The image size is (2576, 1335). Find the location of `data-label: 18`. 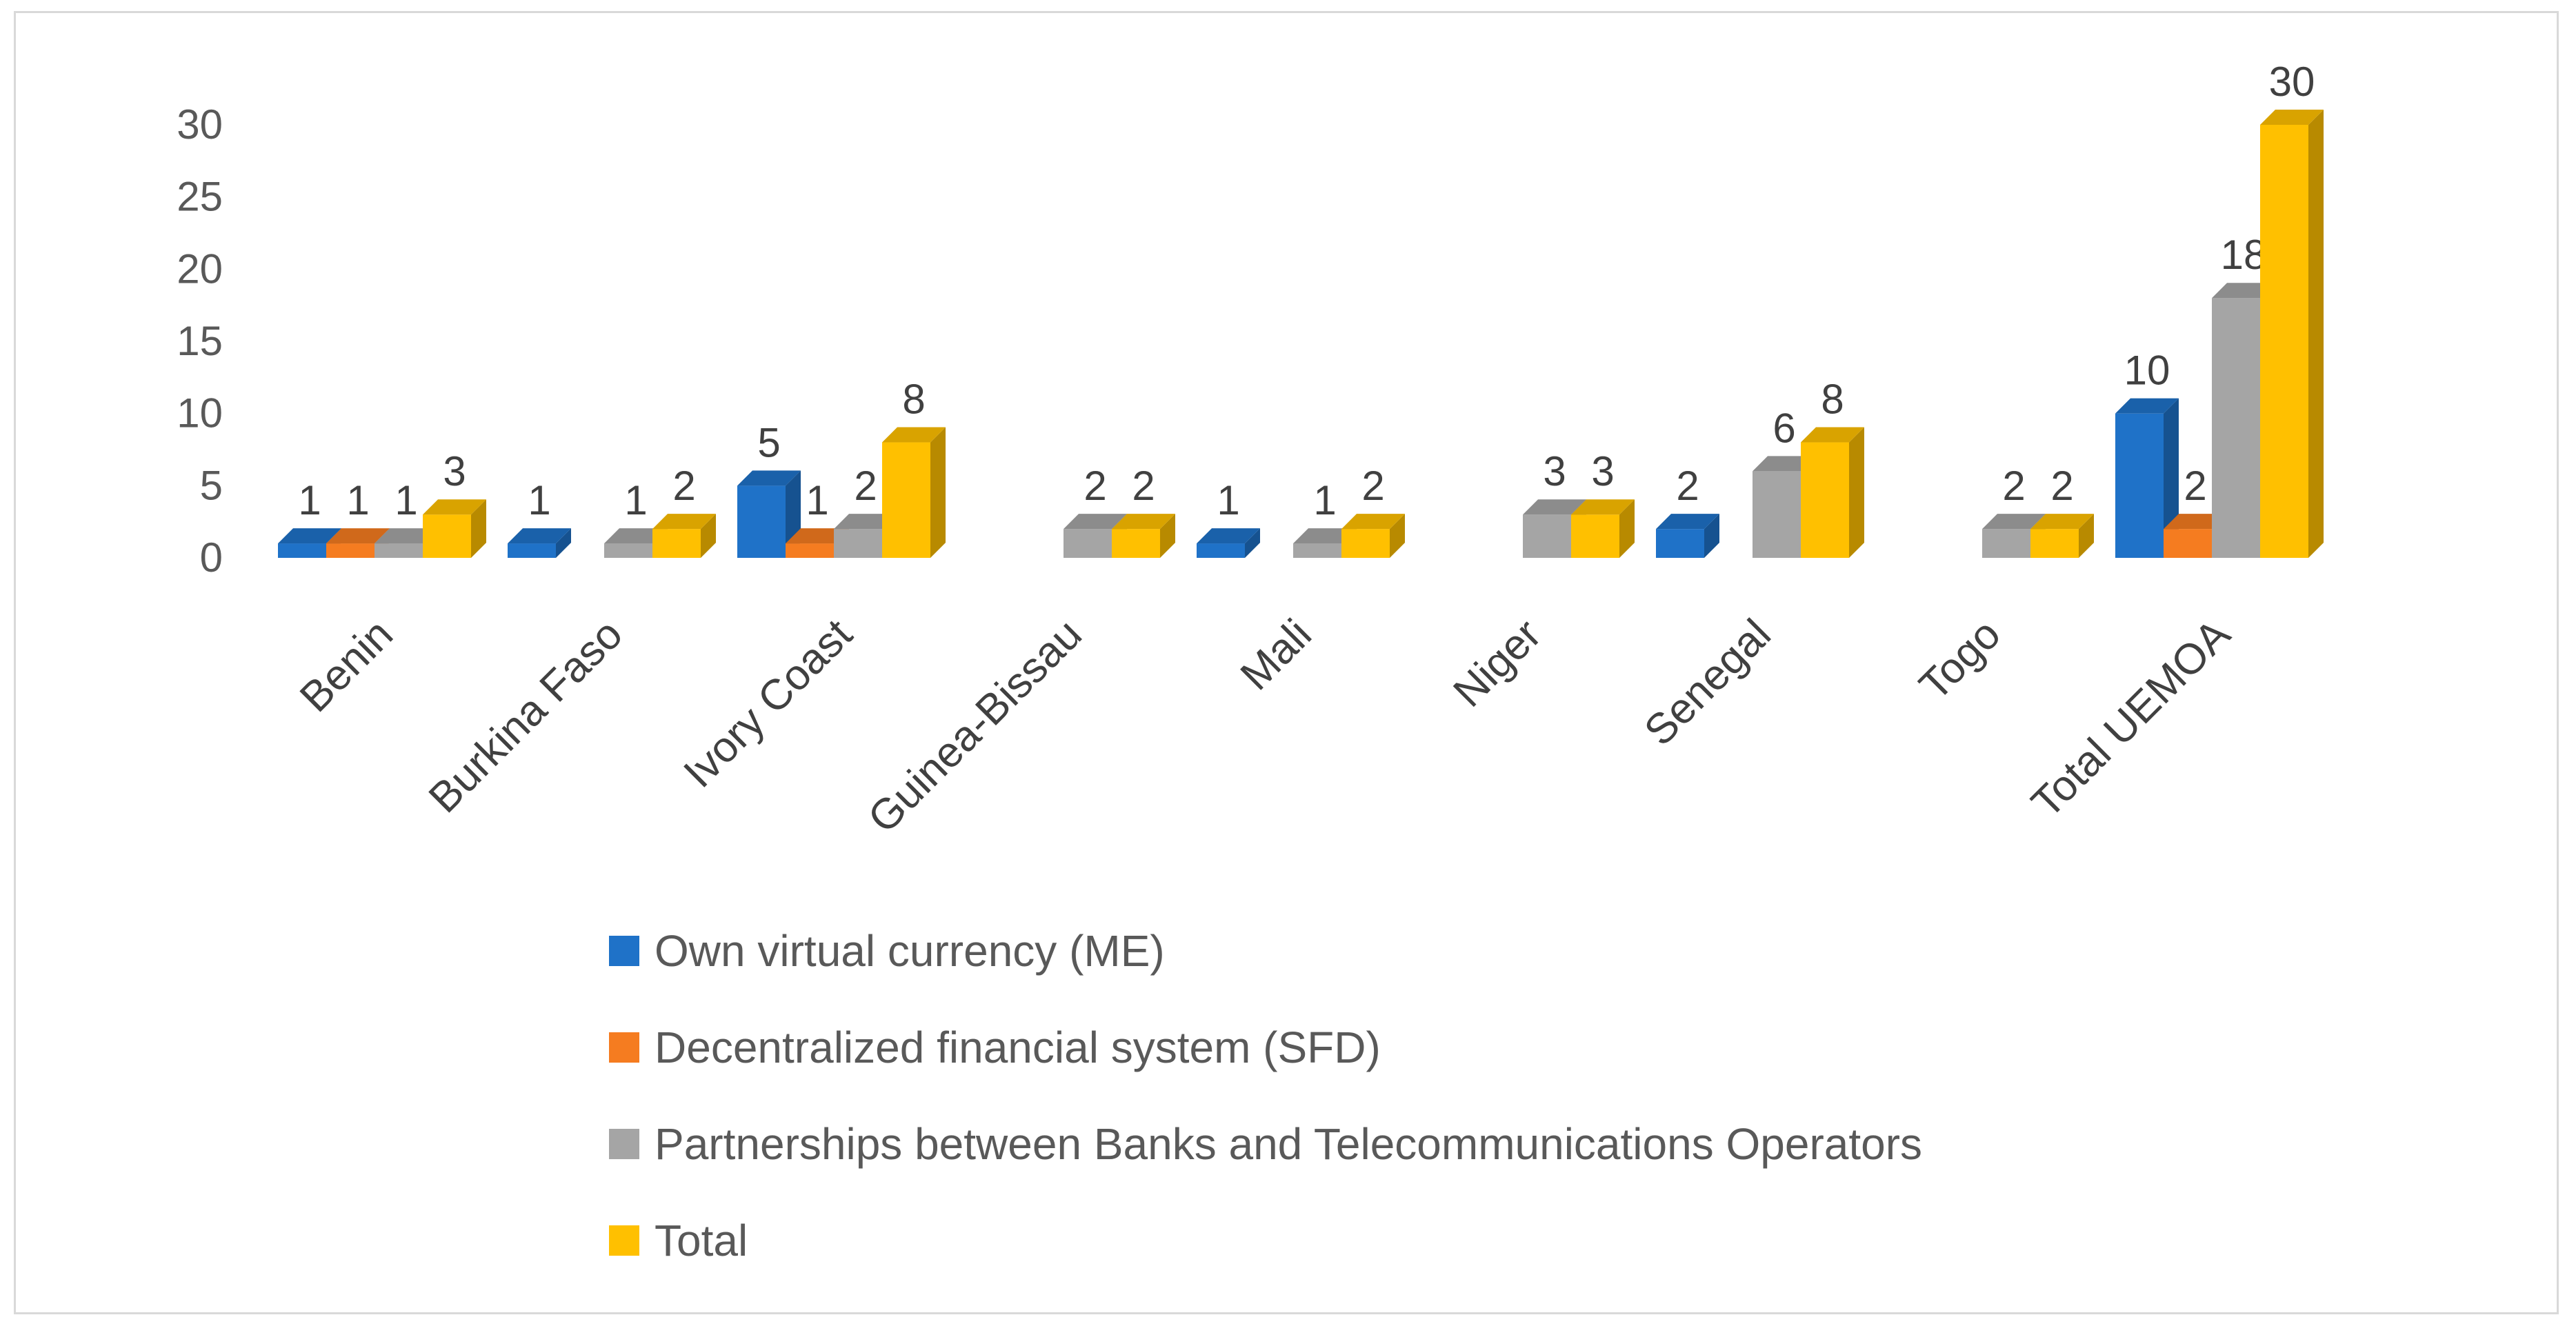

data-label: 18 is located at coordinates (2244, 255).